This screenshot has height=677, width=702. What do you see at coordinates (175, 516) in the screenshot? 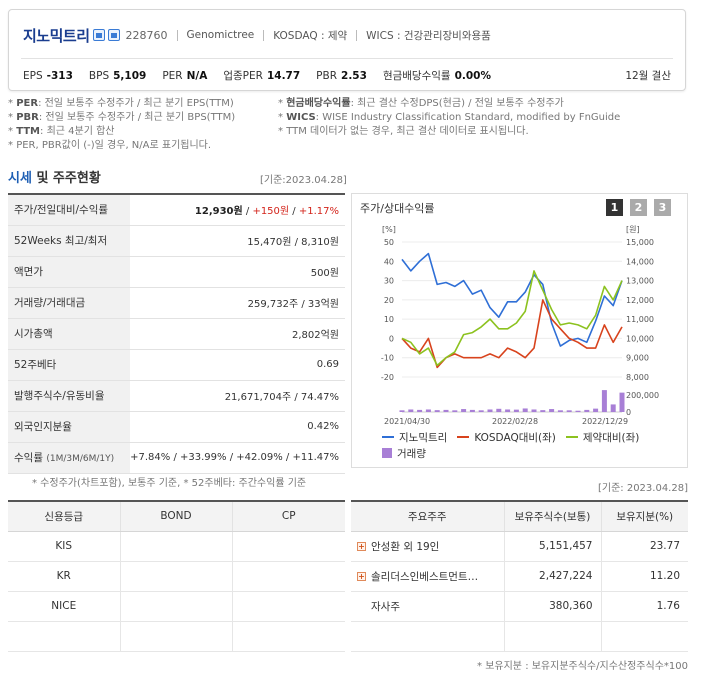
I see `column-header: BOND` at bounding box center [175, 516].